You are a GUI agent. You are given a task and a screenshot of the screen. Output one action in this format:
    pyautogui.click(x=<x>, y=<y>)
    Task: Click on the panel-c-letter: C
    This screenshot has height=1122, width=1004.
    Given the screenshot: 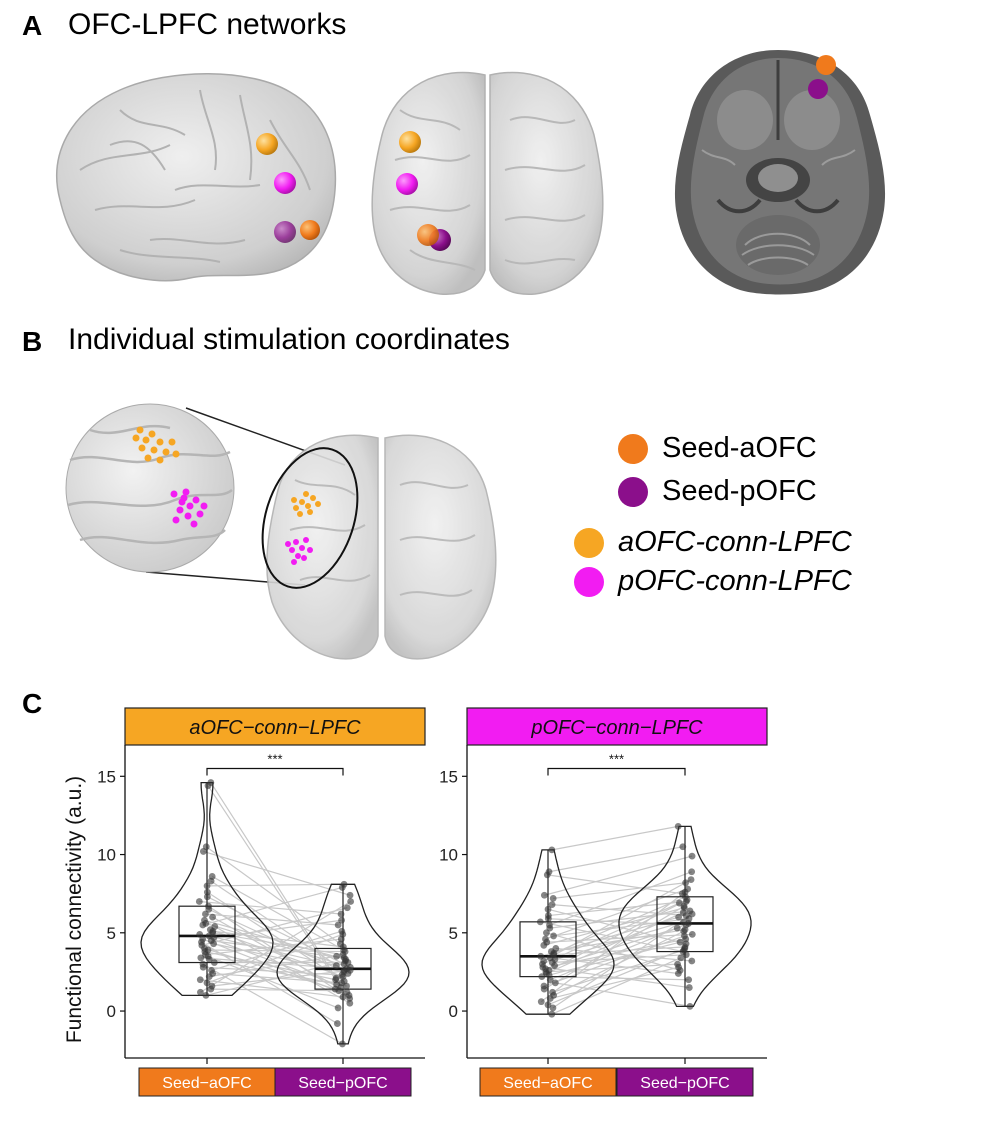 What is the action you would take?
    pyautogui.click(x=32, y=703)
    